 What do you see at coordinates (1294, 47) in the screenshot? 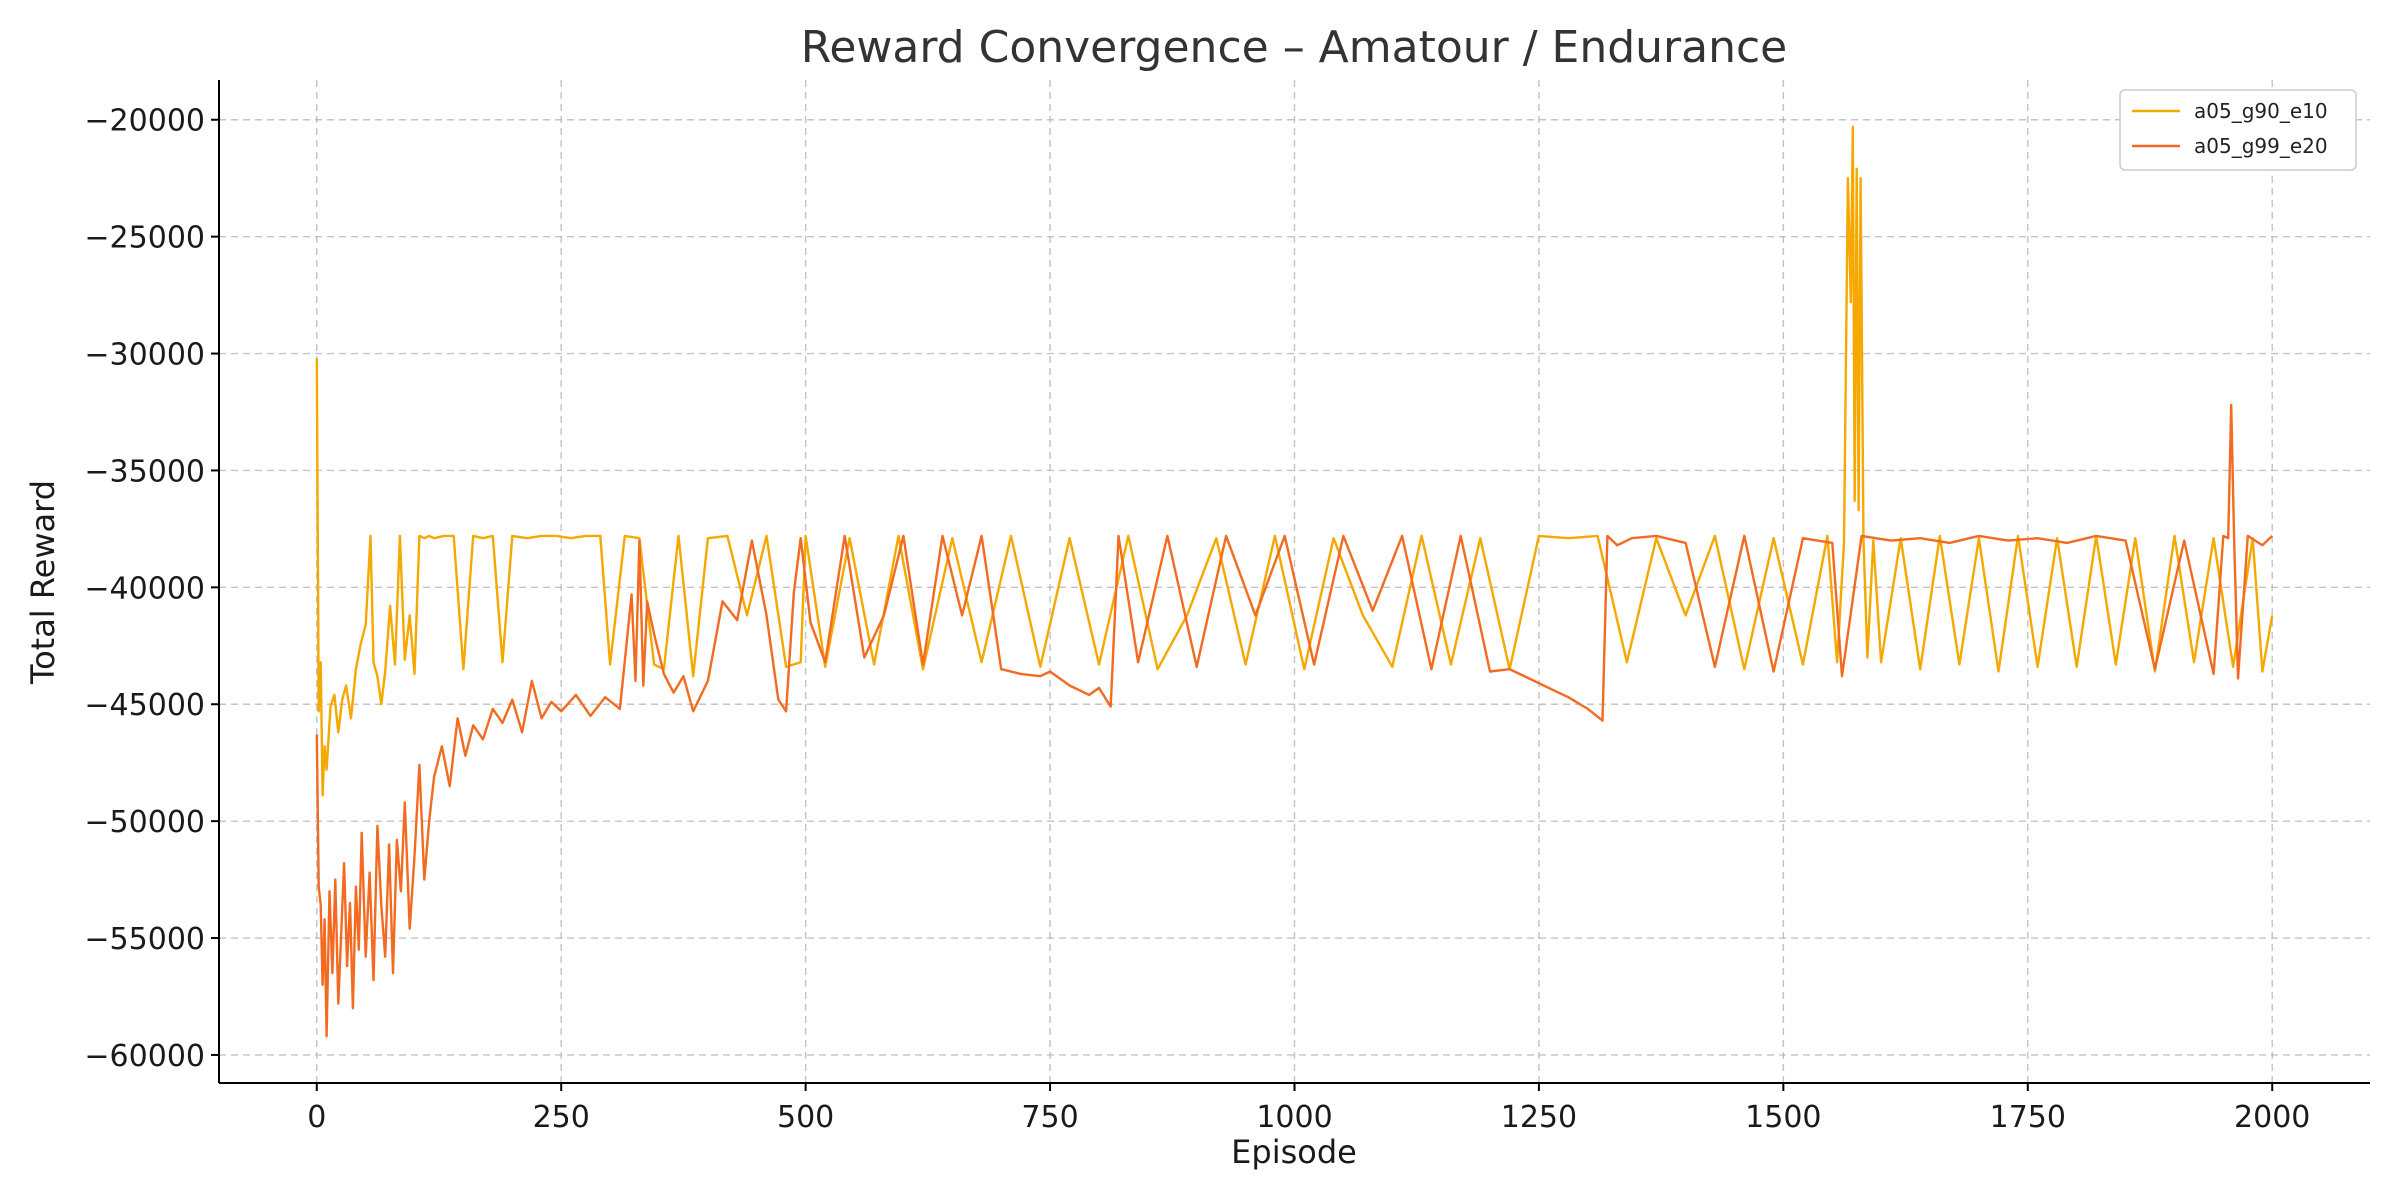
I see `chart-title: Reward Convergence – Amatour / Endurance` at bounding box center [1294, 47].